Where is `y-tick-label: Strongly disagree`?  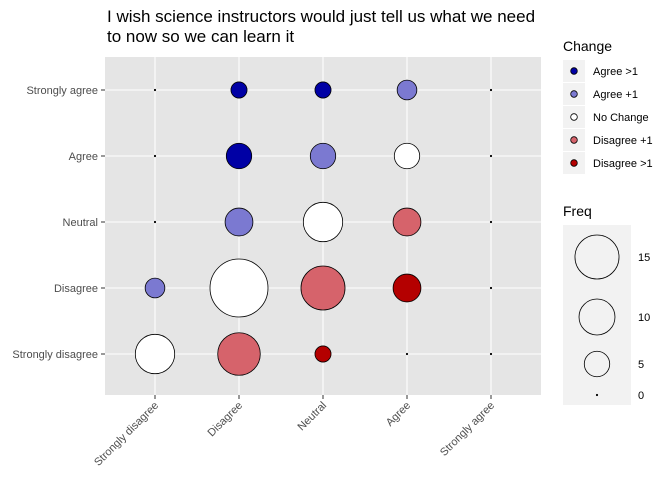 y-tick-label: Strongly disagree is located at coordinates (55, 355).